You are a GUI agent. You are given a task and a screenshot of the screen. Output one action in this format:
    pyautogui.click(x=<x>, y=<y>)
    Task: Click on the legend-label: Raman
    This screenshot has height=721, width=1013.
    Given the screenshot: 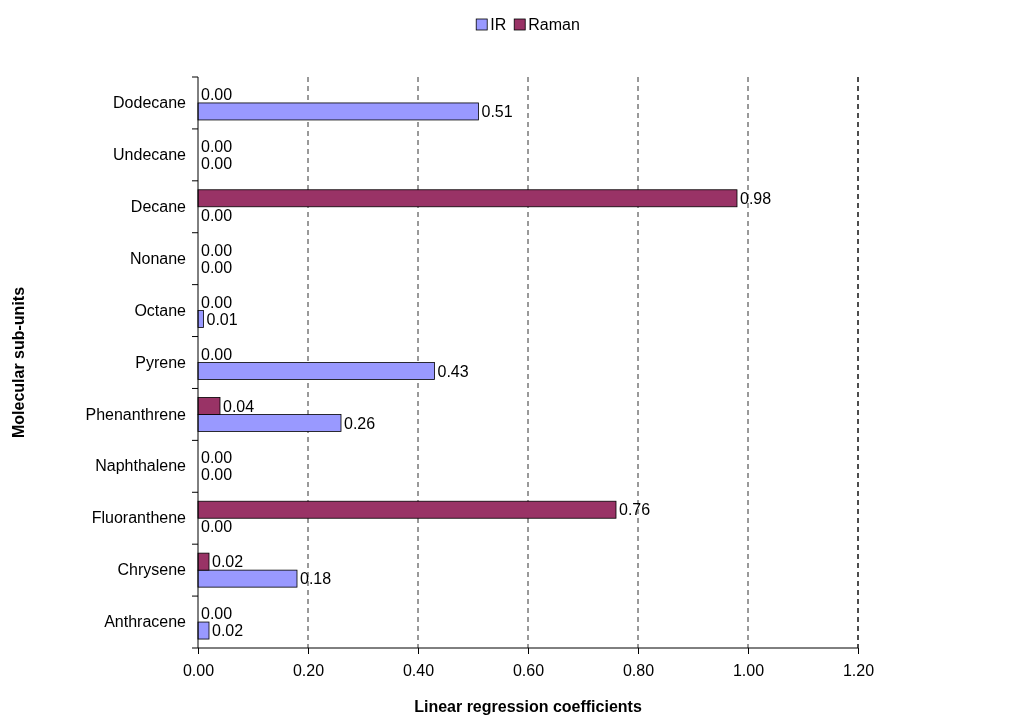 What is the action you would take?
    pyautogui.click(x=554, y=24)
    